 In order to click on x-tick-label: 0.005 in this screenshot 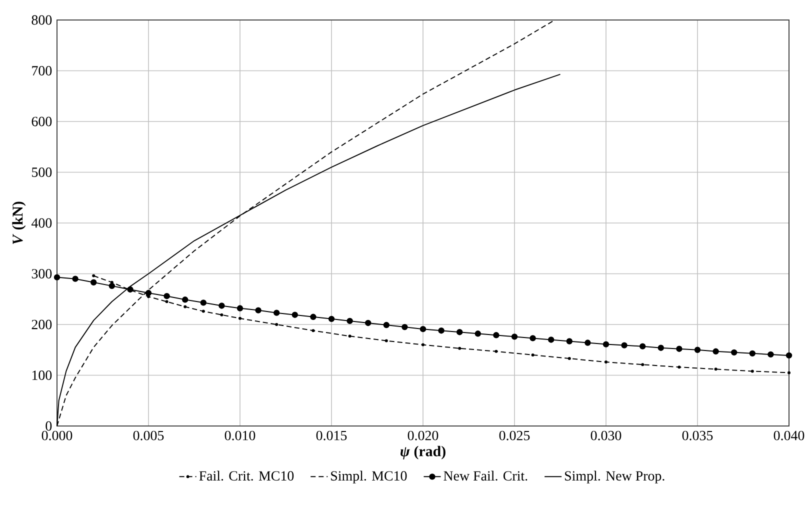, I will do `click(148, 435)`.